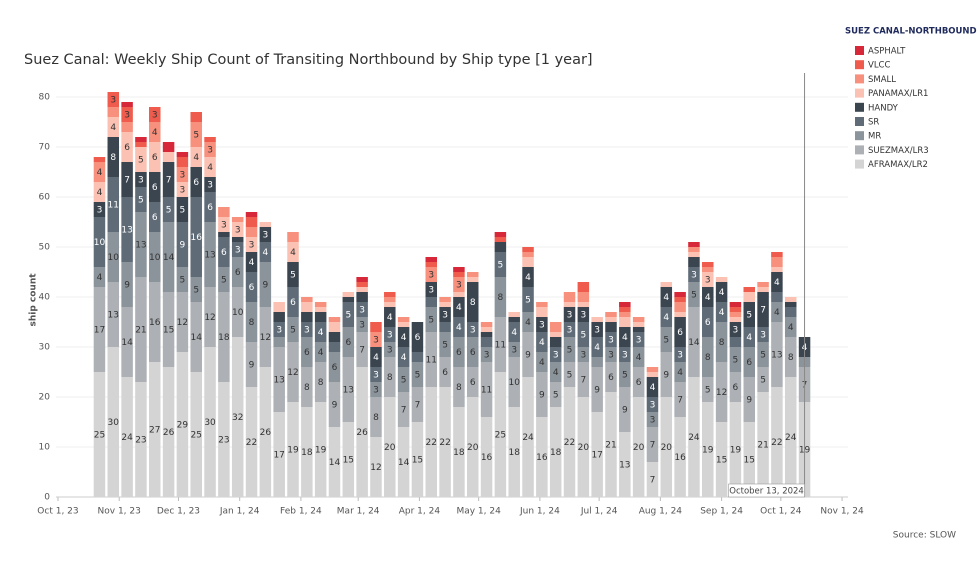 The image size is (980, 561). Describe the element at coordinates (653, 481) in the screenshot. I see `data-label: 7` at that location.